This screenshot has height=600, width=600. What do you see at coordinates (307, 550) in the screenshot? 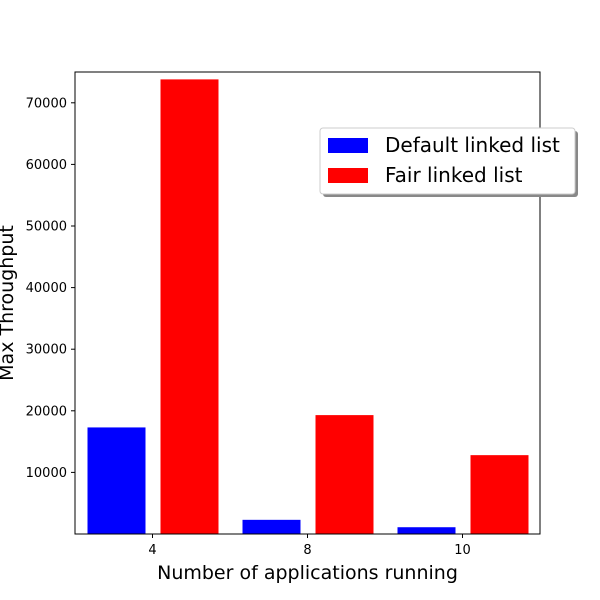
I see `x-tick-label: 8` at bounding box center [307, 550].